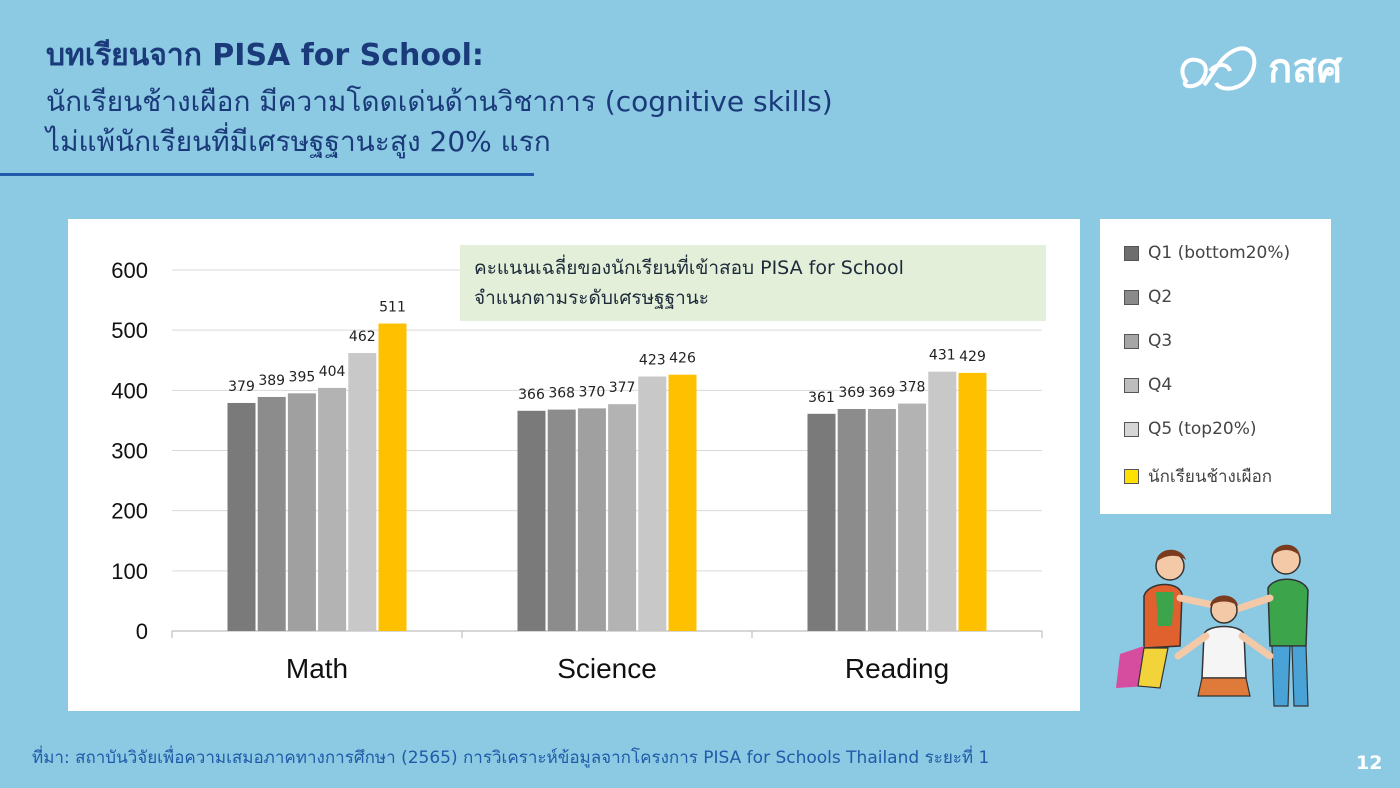 Image resolution: width=1400 pixels, height=788 pixels. I want to click on data-label: 389, so click(271, 381).